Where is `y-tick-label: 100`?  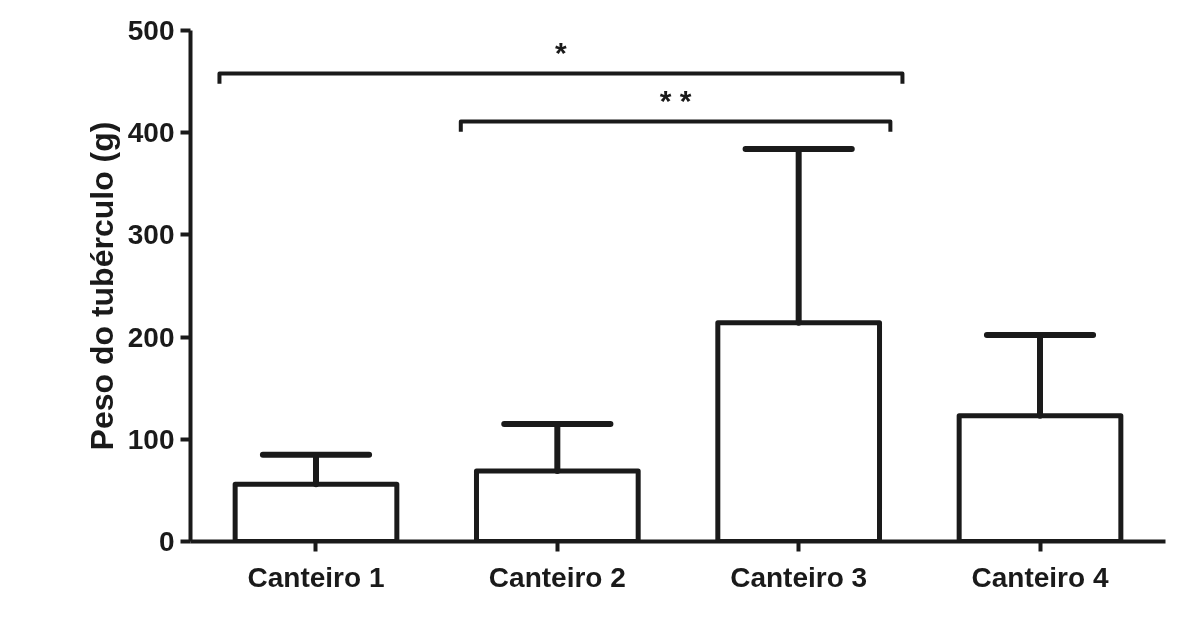
y-tick-label: 100 is located at coordinates (151, 439).